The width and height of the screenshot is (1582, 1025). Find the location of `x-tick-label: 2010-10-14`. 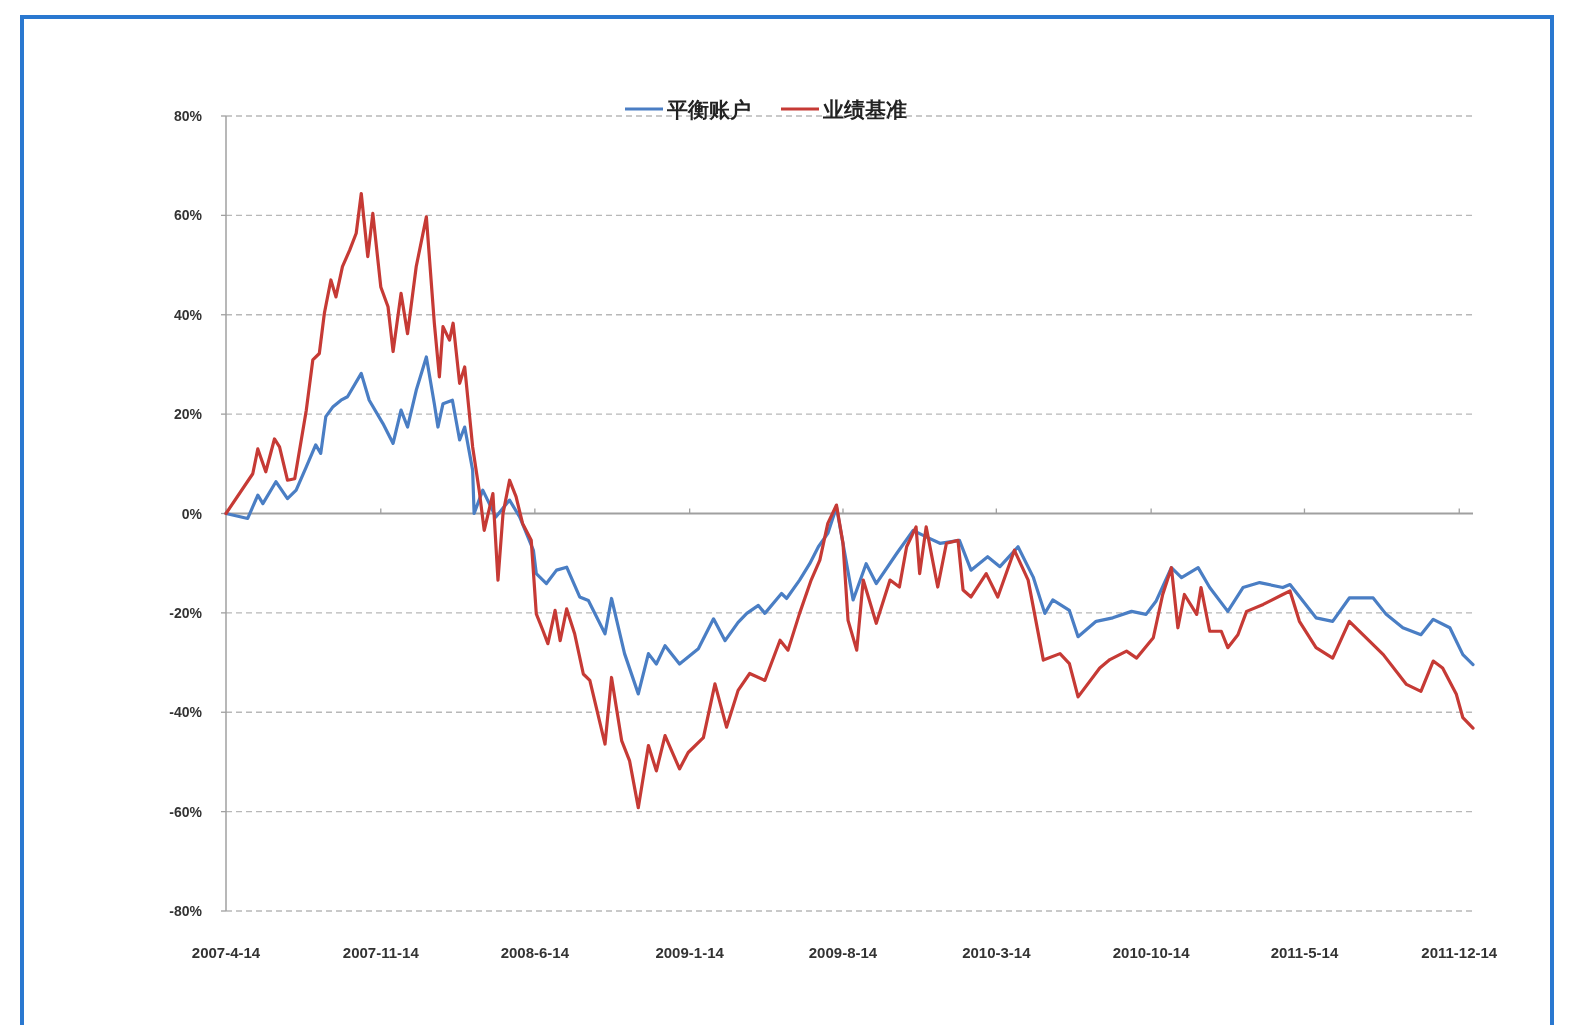

x-tick-label: 2010-10-14 is located at coordinates (1151, 952).